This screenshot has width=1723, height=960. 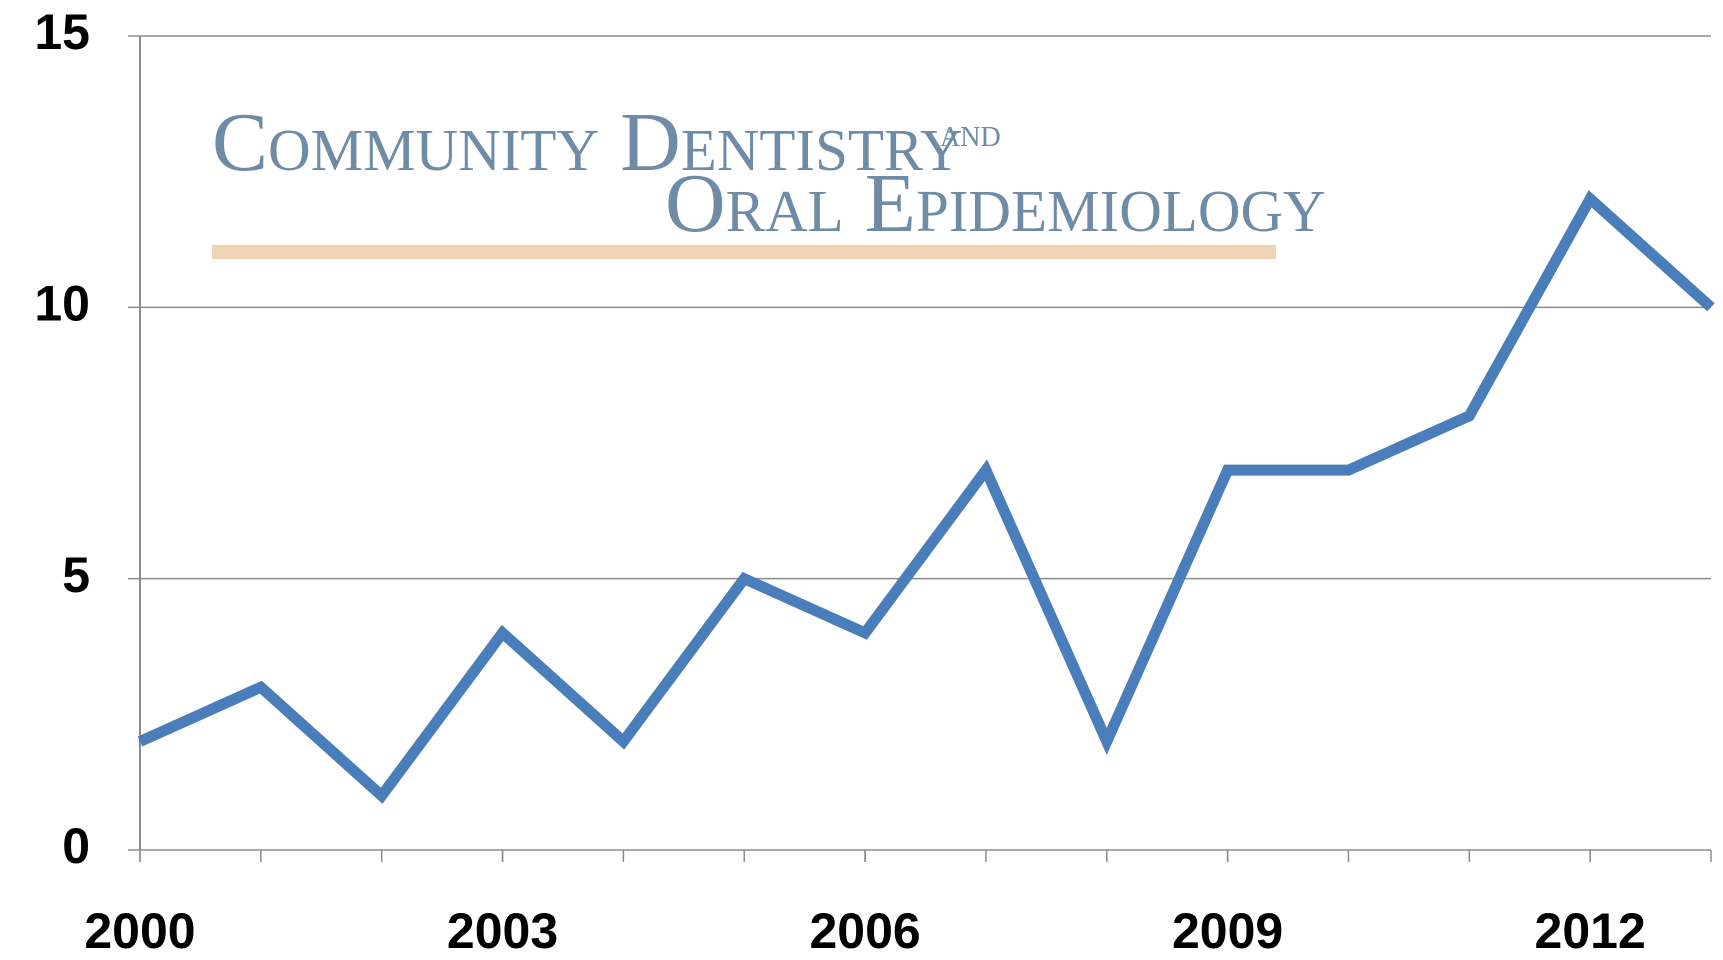 I want to click on logo-line1: Community Dentistry, so click(x=587, y=142).